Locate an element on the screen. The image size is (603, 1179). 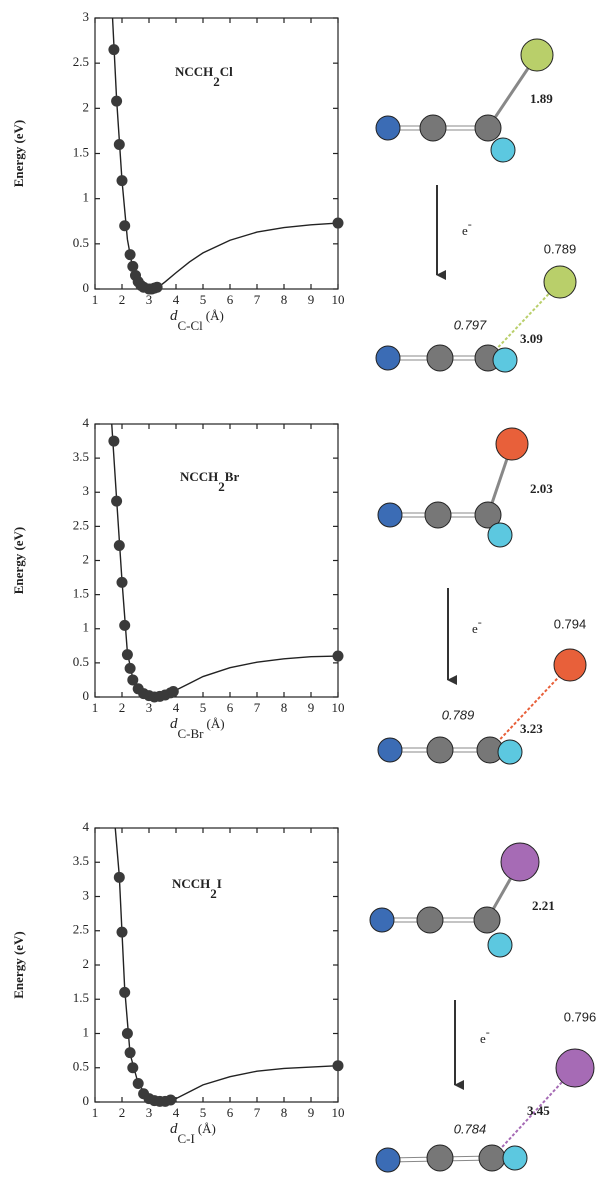
x-label-subscript: C-I is located at coordinates (186, 1138).